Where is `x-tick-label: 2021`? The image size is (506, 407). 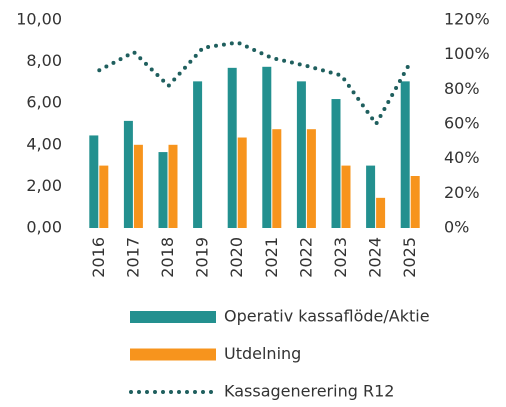
x-tick-label: 2021 is located at coordinates (271, 257).